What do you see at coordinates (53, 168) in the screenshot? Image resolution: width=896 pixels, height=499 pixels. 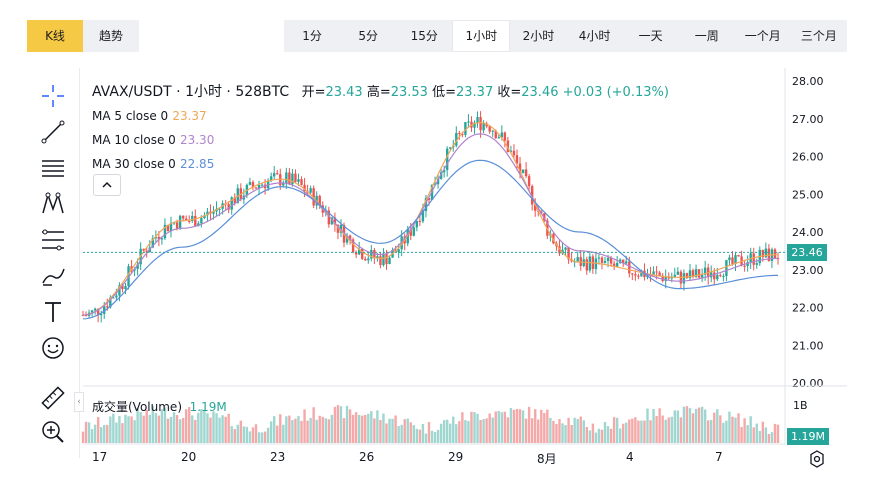 I see `horizontal-lines-icon` at bounding box center [53, 168].